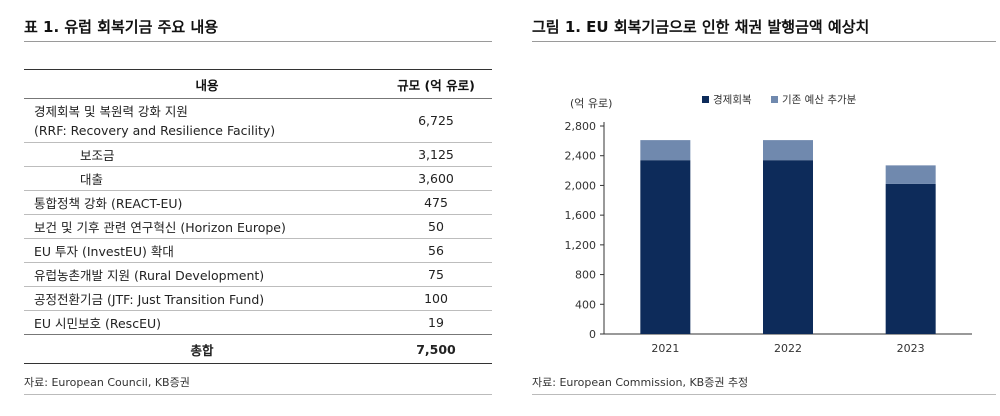  I want to click on y-tick-label: 1,200, so click(581, 245).